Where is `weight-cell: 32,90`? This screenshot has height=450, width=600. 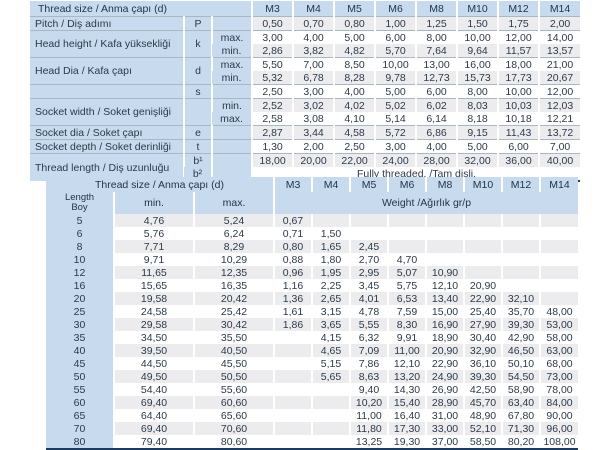
weight-cell: 32,90 is located at coordinates (482, 350).